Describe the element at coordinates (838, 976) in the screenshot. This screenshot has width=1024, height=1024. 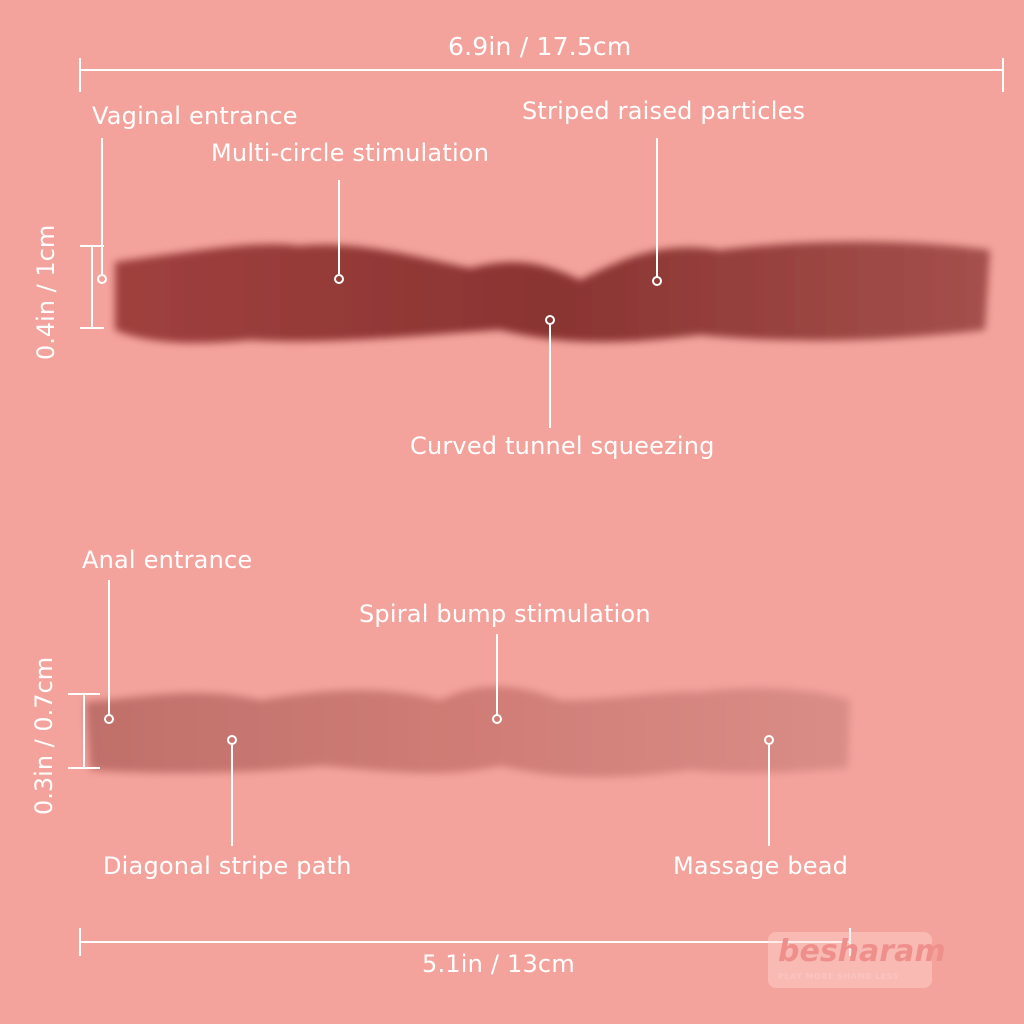
I see `logo-tagline: PLAY MORE SHAME LESS` at that location.